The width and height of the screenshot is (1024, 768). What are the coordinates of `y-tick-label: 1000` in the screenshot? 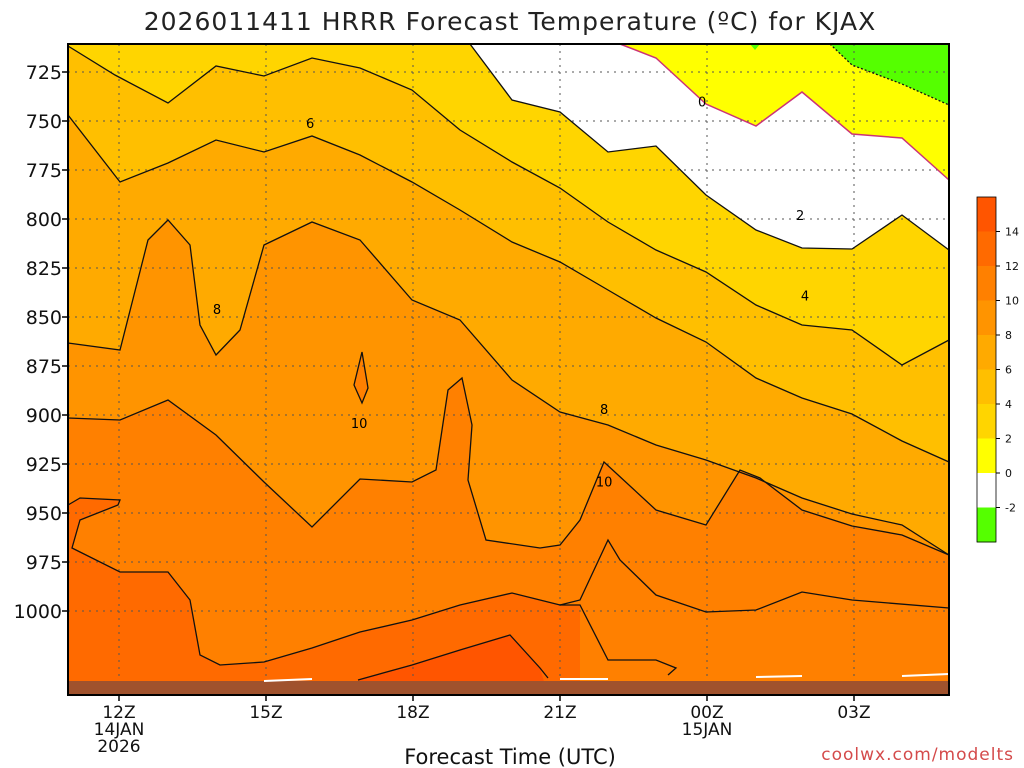 It's located at (38, 612).